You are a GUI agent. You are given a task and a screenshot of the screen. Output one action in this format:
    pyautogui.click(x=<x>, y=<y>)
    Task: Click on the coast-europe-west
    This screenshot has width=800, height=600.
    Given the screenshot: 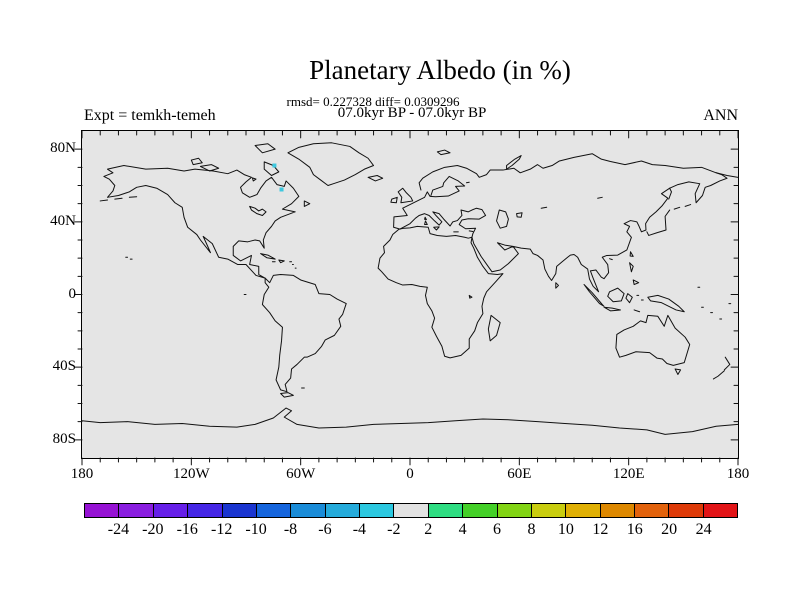 What is the action you would take?
    pyautogui.click(x=429, y=202)
    